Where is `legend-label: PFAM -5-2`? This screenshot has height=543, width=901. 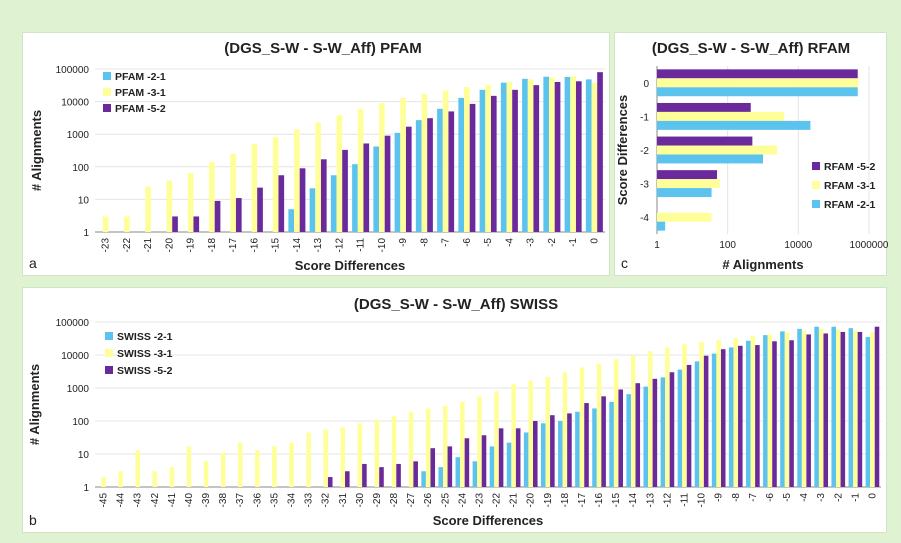
legend-label: PFAM -5-2 is located at coordinates (140, 109).